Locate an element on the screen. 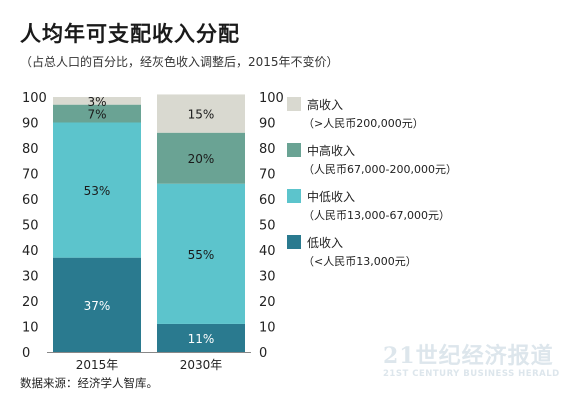 This screenshot has height=402, width=575. x-category-label: 2015年 is located at coordinates (97, 365).